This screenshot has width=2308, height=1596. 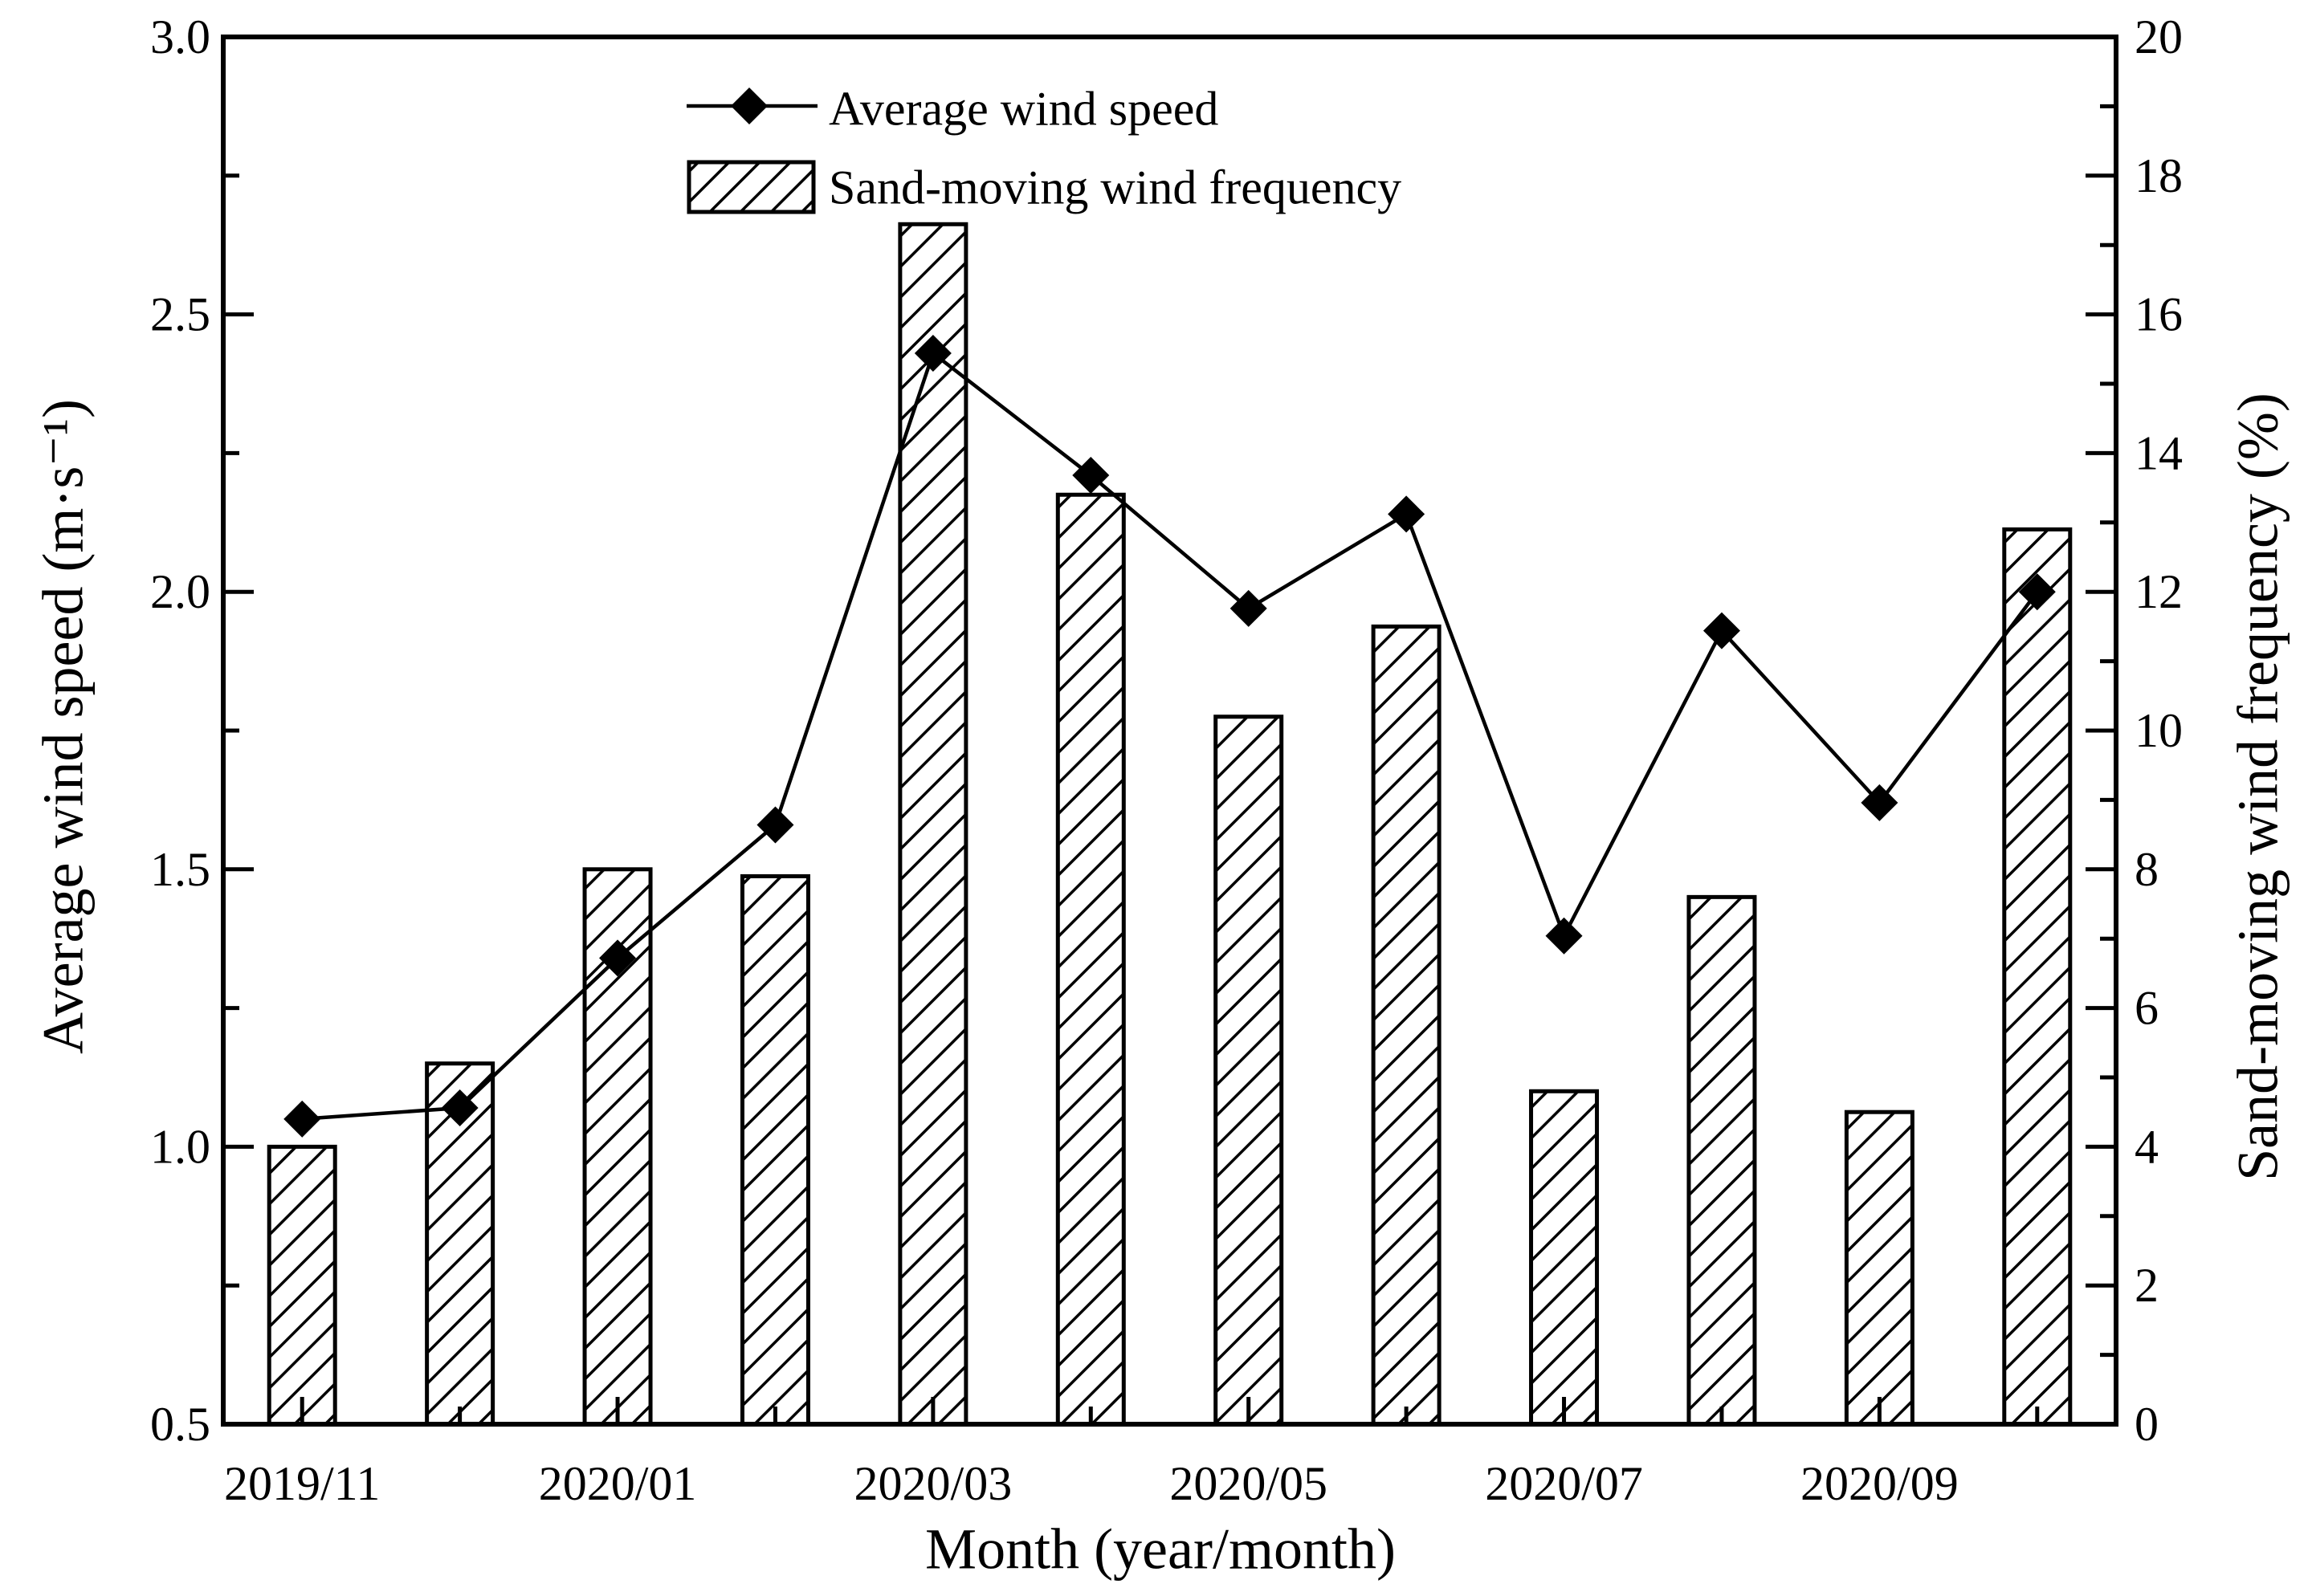 What do you see at coordinates (2147, 1286) in the screenshot?
I see `right-axis-tick-label: 2` at bounding box center [2147, 1286].